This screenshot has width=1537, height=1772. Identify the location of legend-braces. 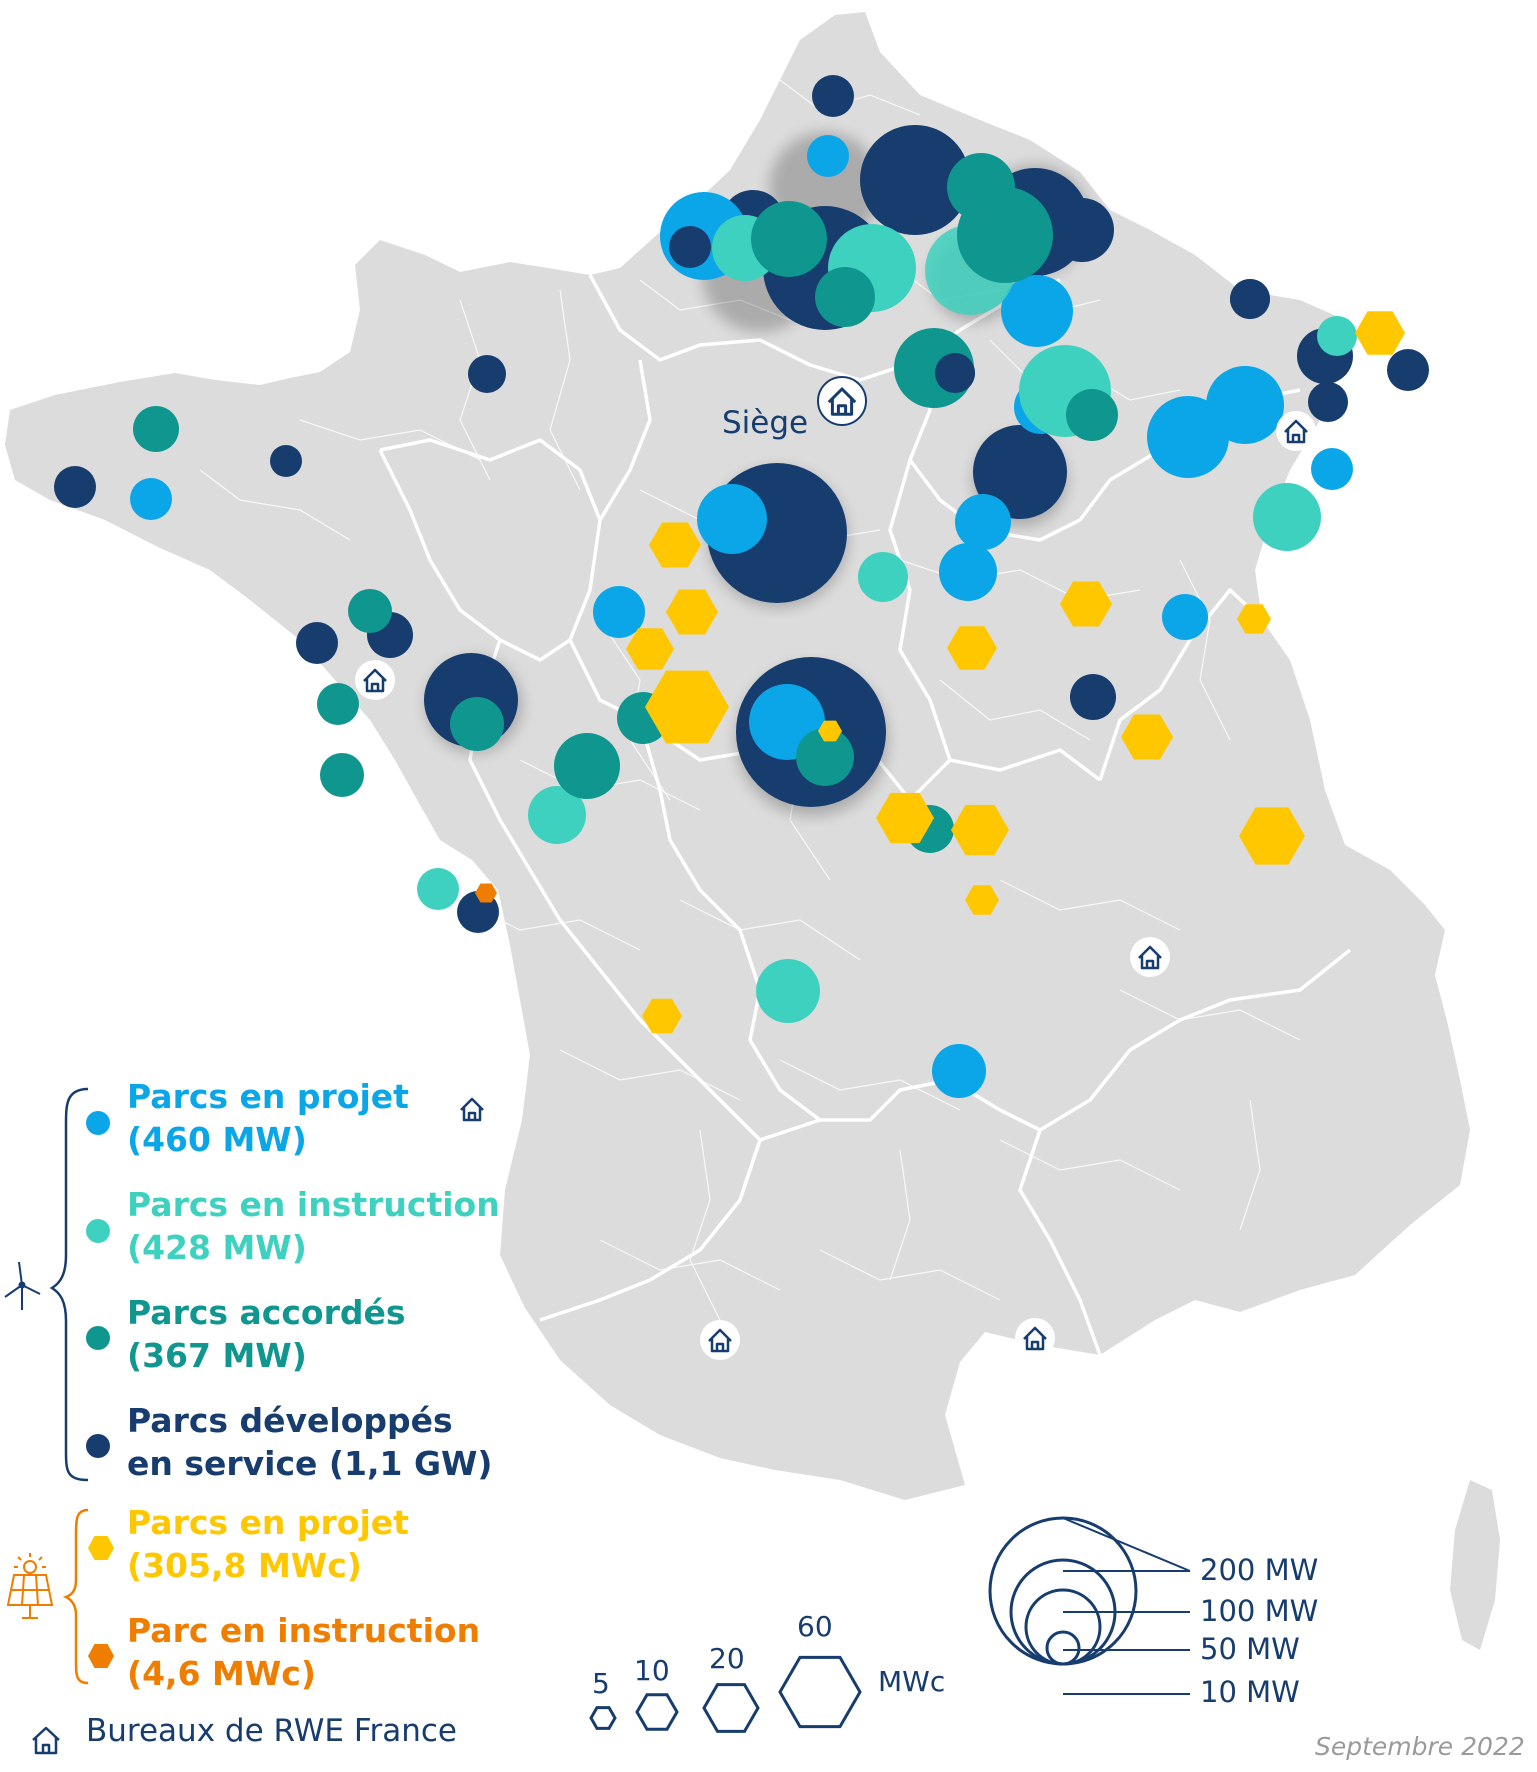
(69, 1386).